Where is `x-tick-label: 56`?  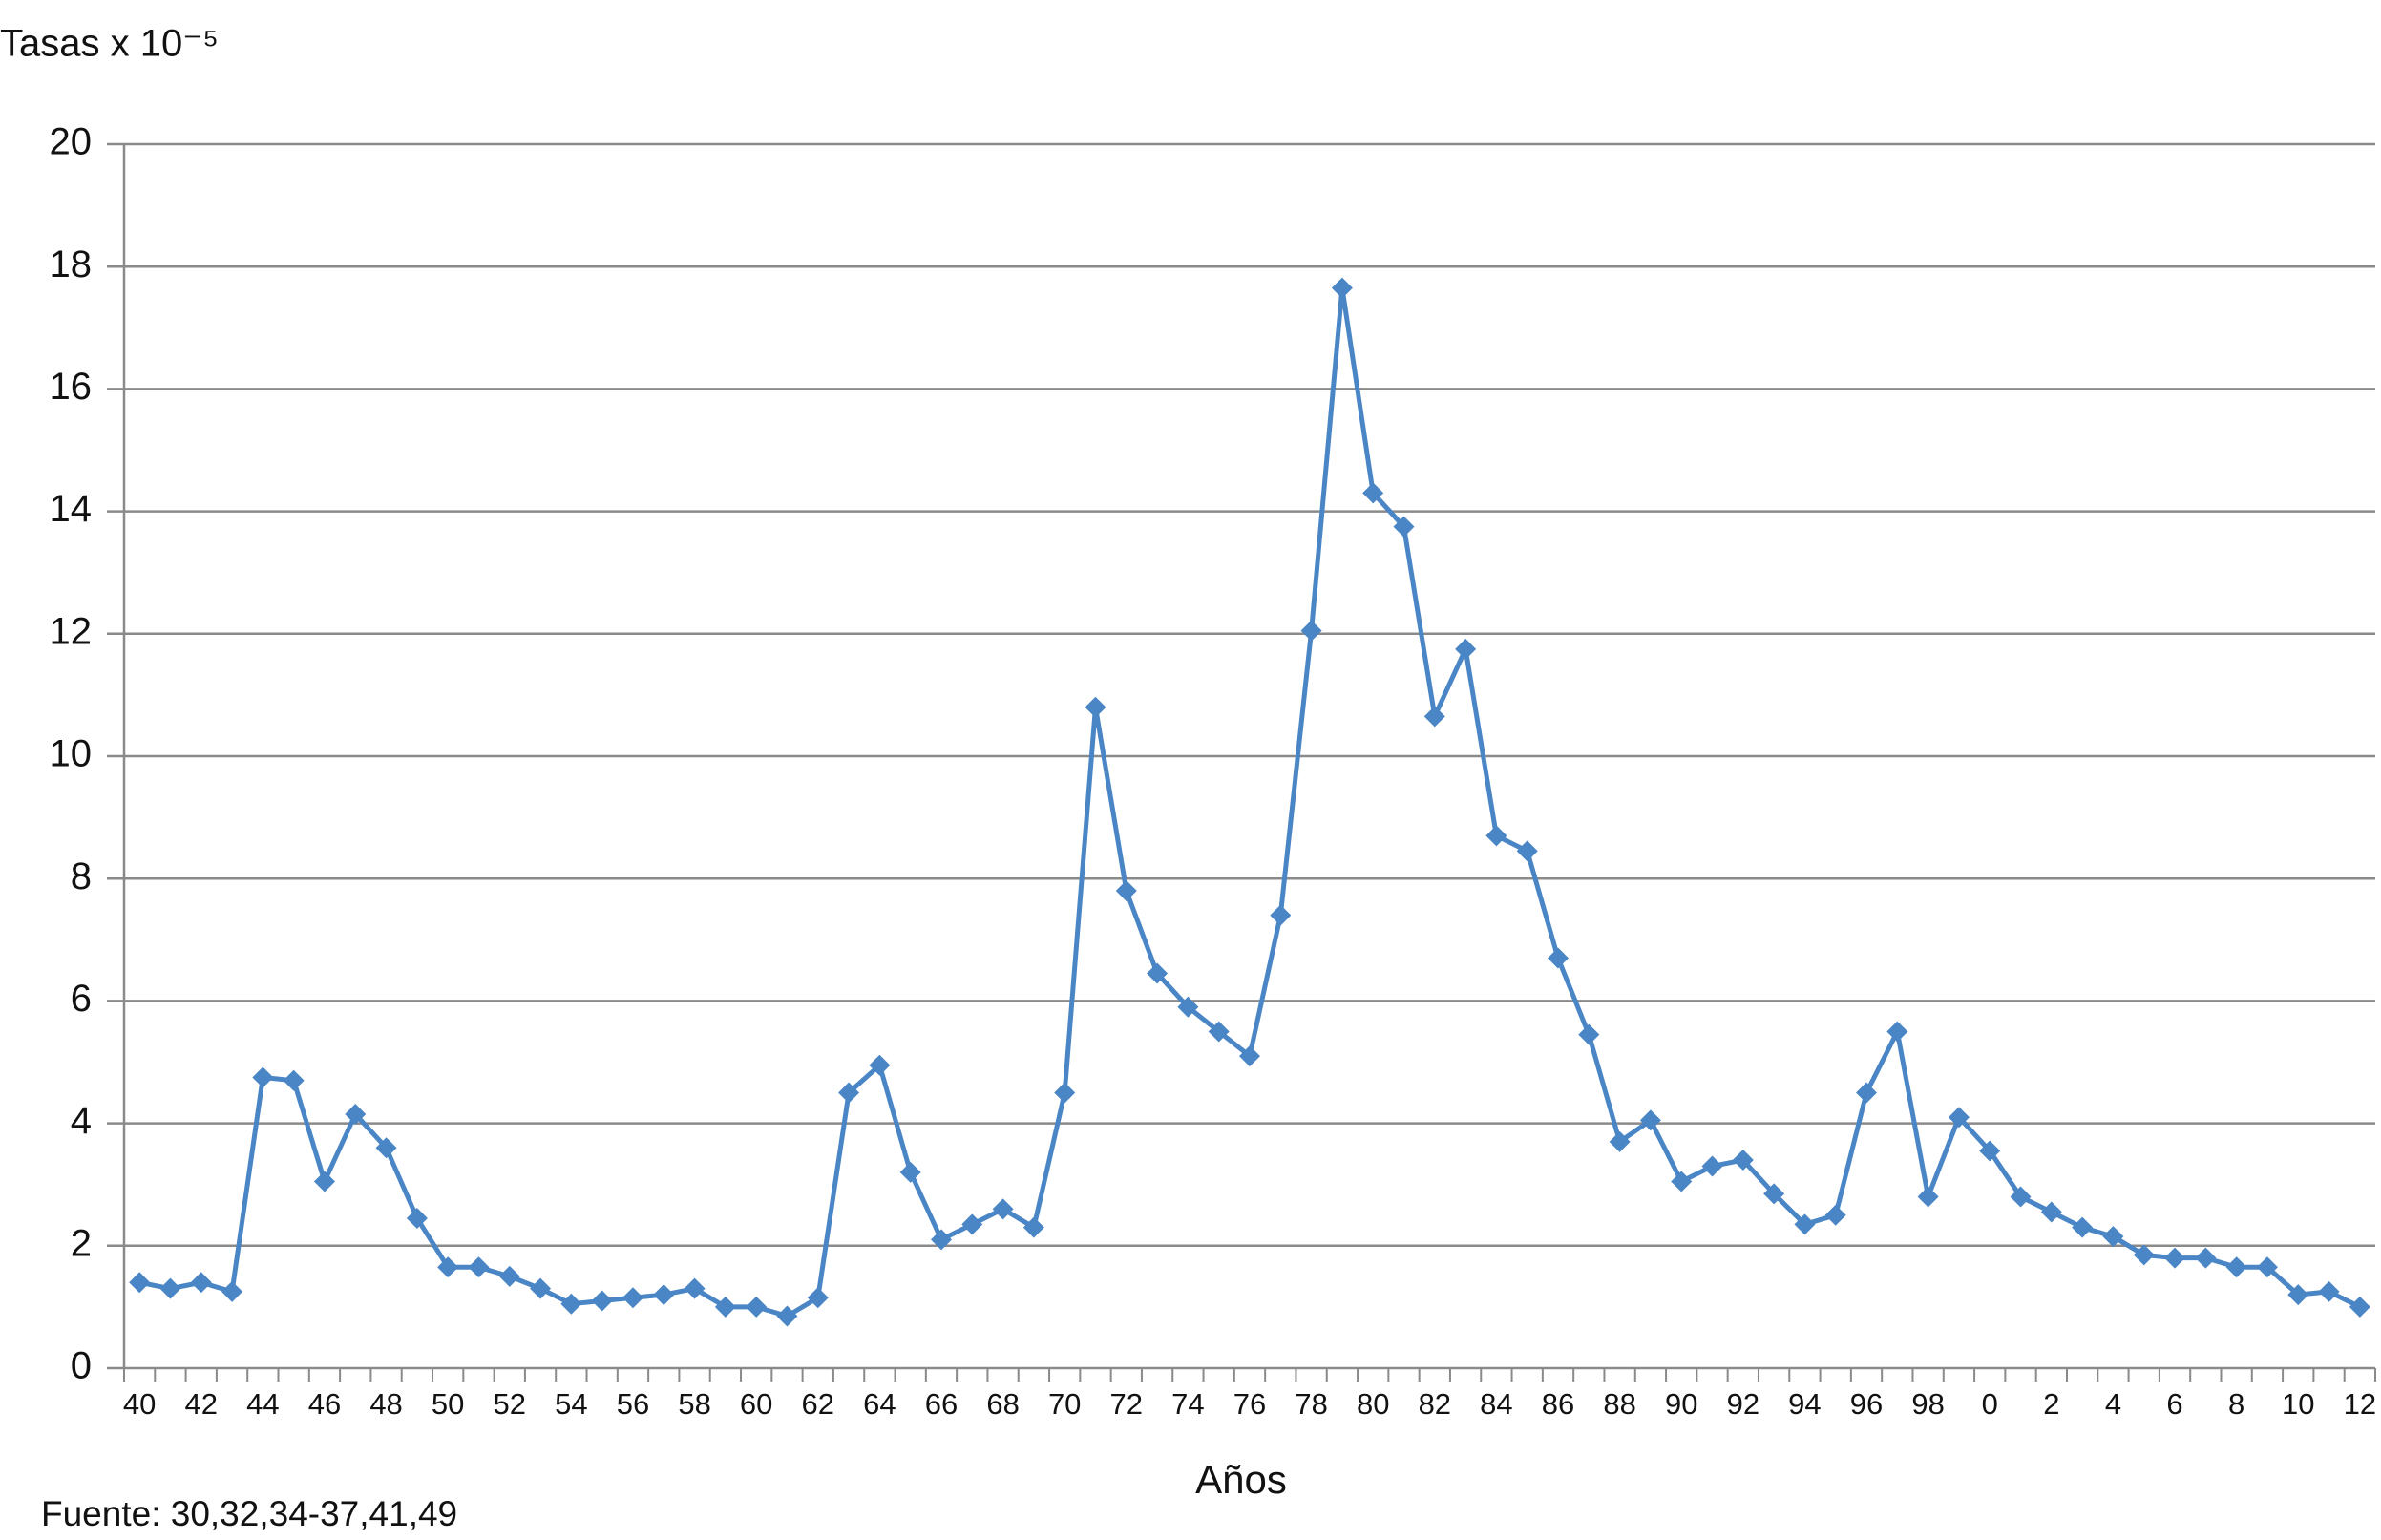
x-tick-label: 56 is located at coordinates (633, 1404).